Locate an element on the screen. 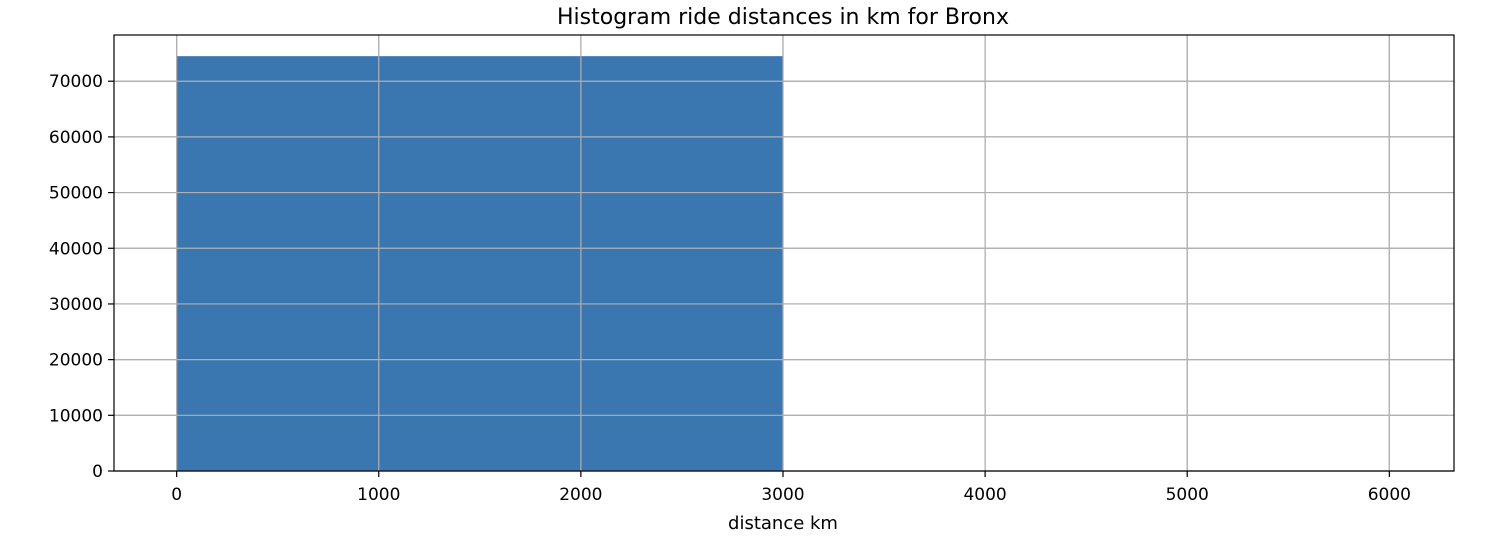 This screenshot has width=1498, height=540. y-axis-ticks: 0 10000 20000 30000 40000 50000 60000 70000 is located at coordinates (81, 277).